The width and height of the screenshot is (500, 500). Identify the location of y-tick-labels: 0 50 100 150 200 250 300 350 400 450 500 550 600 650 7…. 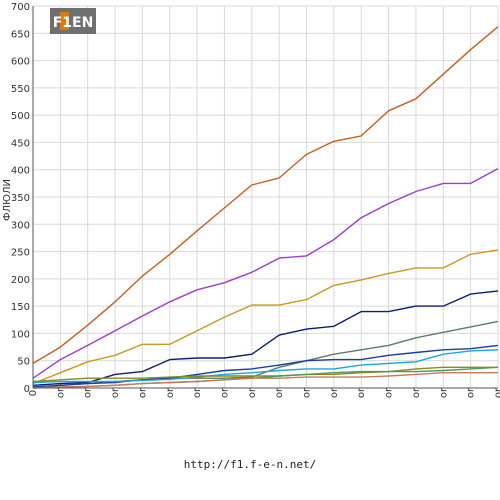
(20, 198).